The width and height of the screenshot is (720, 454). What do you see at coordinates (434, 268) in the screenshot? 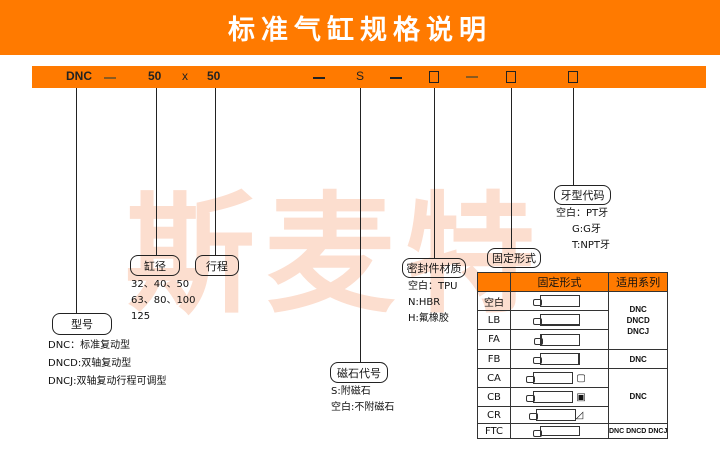
I see `seal-label: 密封件材质` at bounding box center [434, 268].